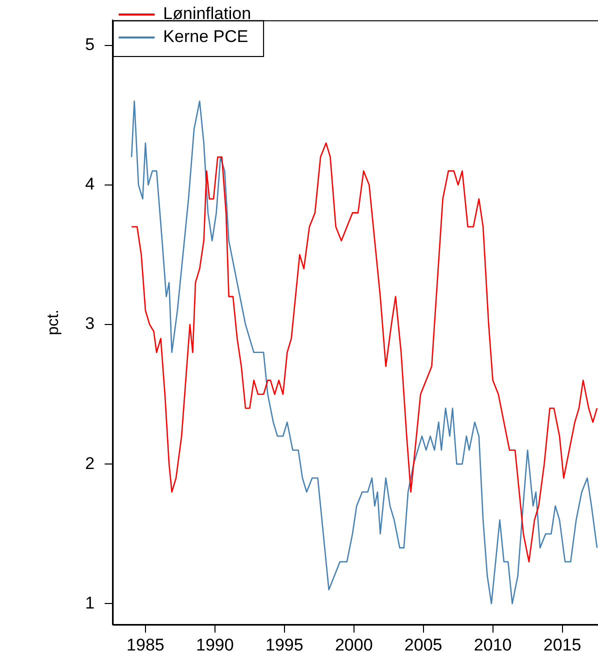 The height and width of the screenshot is (669, 598). What do you see at coordinates (205, 36) in the screenshot?
I see `legend-label: Kerne PCE` at bounding box center [205, 36].